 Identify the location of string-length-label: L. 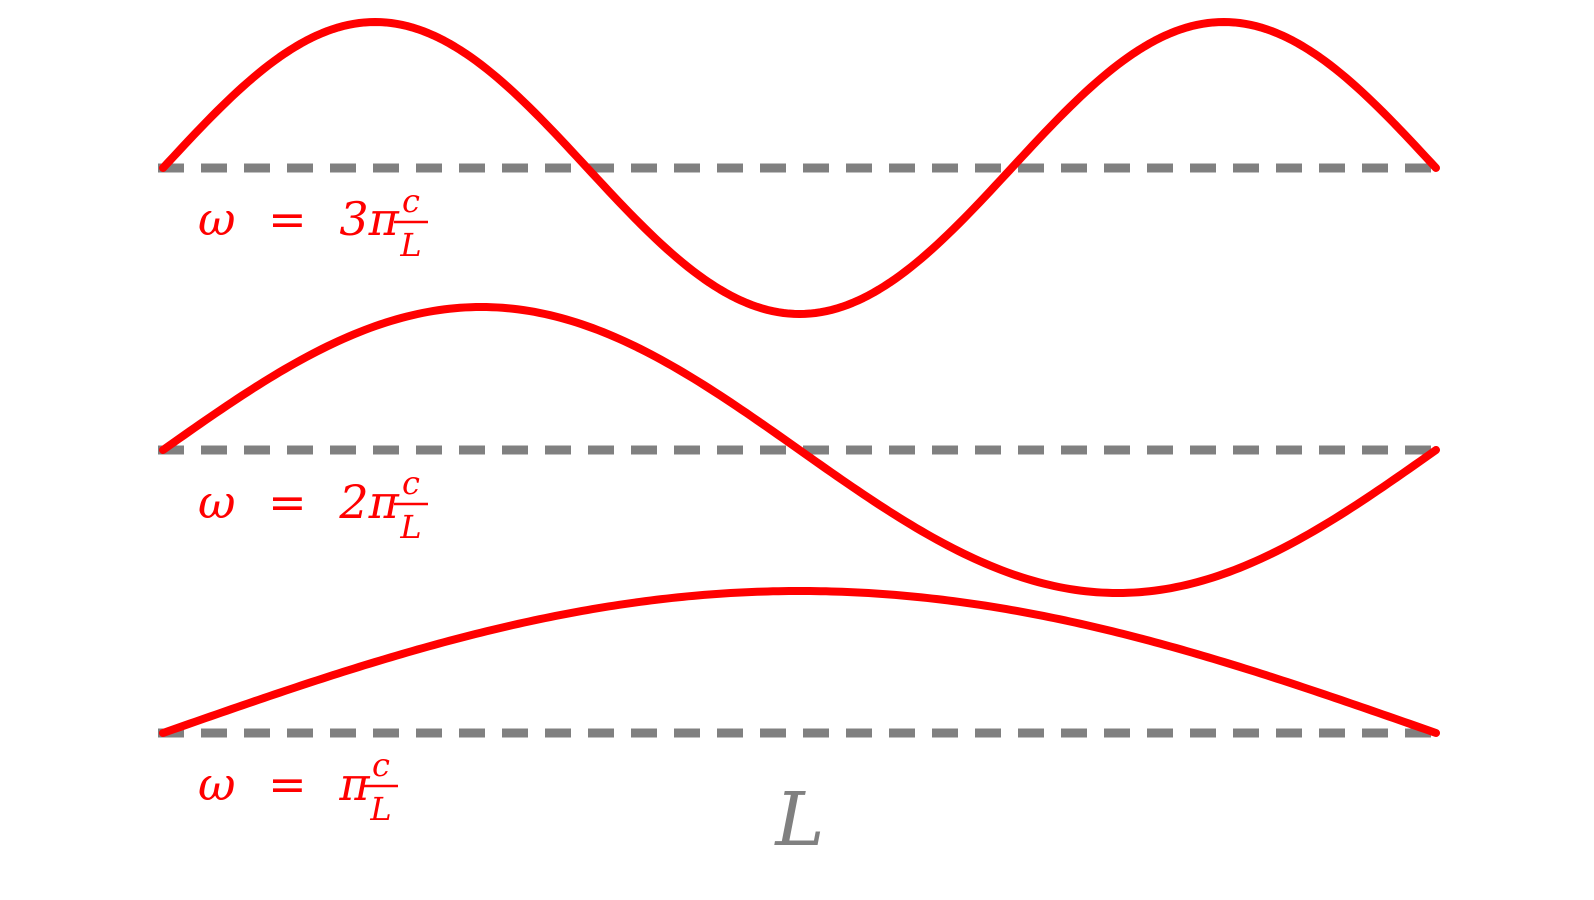
(798, 820).